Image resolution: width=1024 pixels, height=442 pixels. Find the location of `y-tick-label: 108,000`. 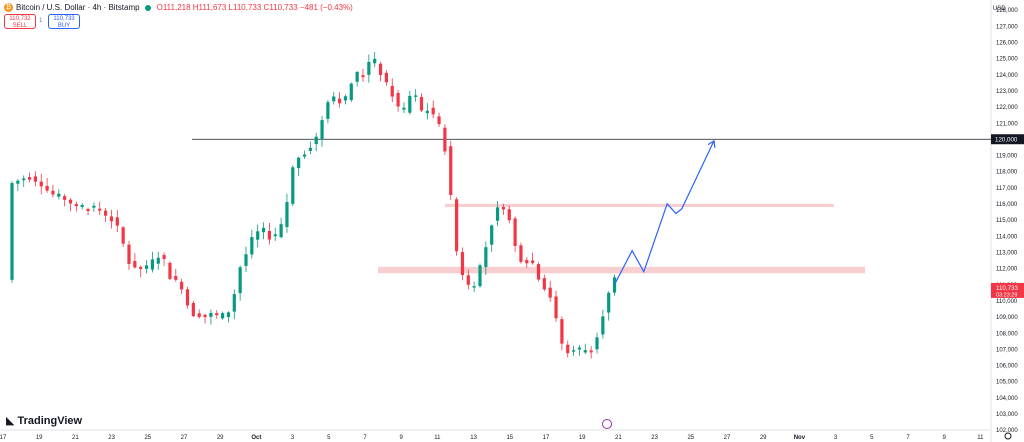

y-tick-label: 108,000 is located at coordinates (1007, 334).